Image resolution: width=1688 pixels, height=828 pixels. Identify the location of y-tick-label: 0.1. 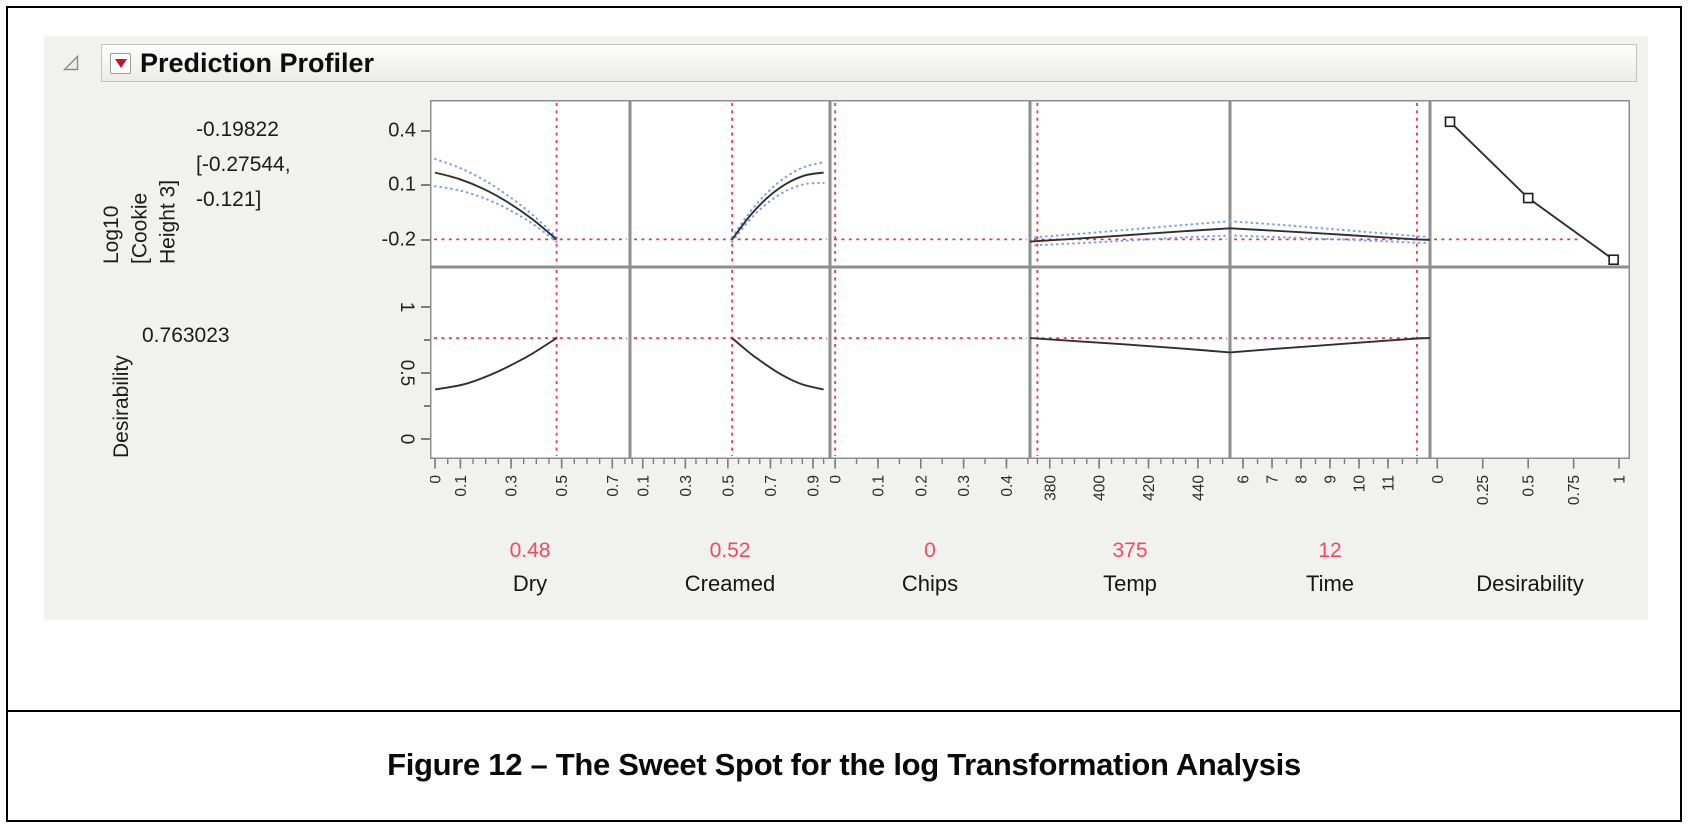
(402, 184).